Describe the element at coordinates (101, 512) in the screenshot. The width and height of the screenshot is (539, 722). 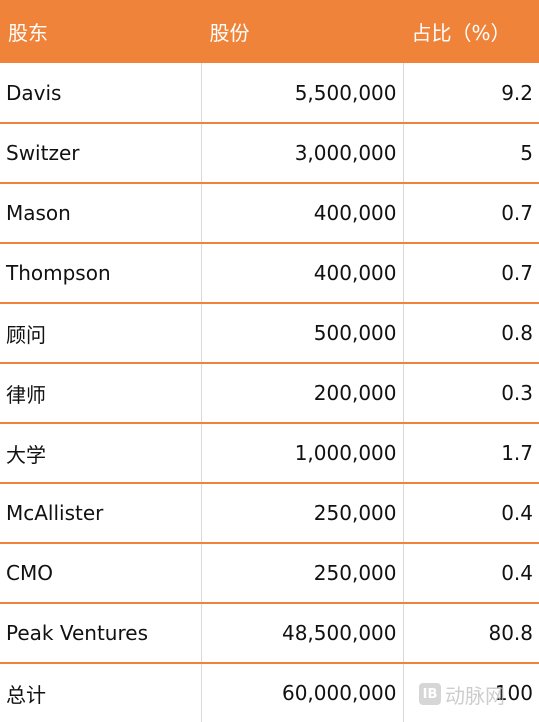
I see `cell-name: McAllister` at that location.